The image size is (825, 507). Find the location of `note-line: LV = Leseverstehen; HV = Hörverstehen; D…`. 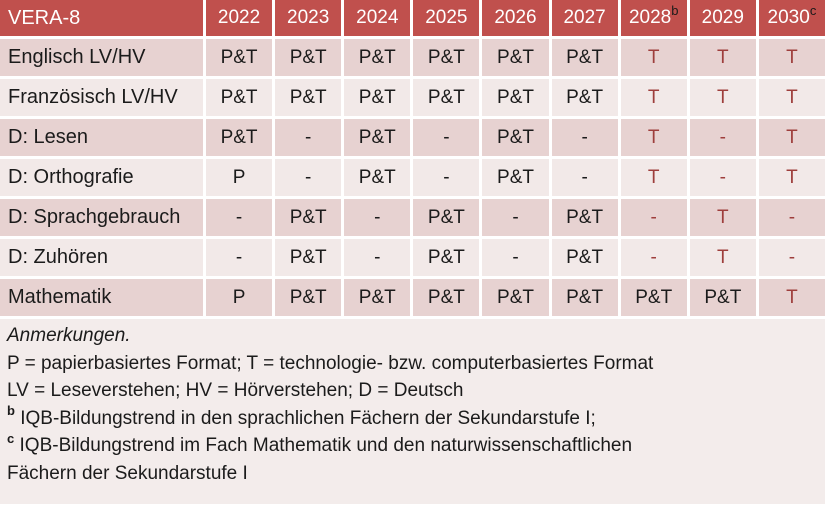

note-line: LV = Leseverstehen; HV = Hörverstehen; D… is located at coordinates (235, 390).